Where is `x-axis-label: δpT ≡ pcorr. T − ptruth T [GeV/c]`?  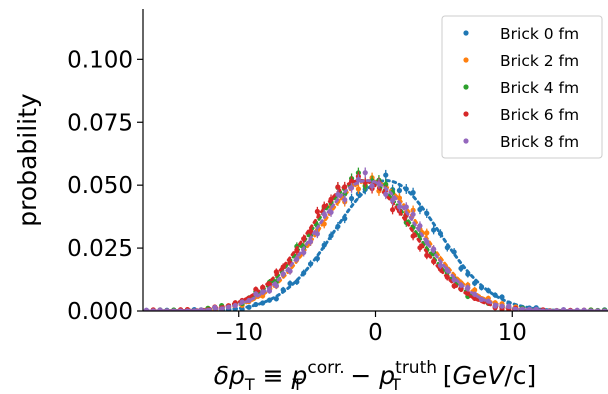 x-axis-label: δpT ≡ pcorr. T − ptruth T [GeV/c] is located at coordinates (375, 376).